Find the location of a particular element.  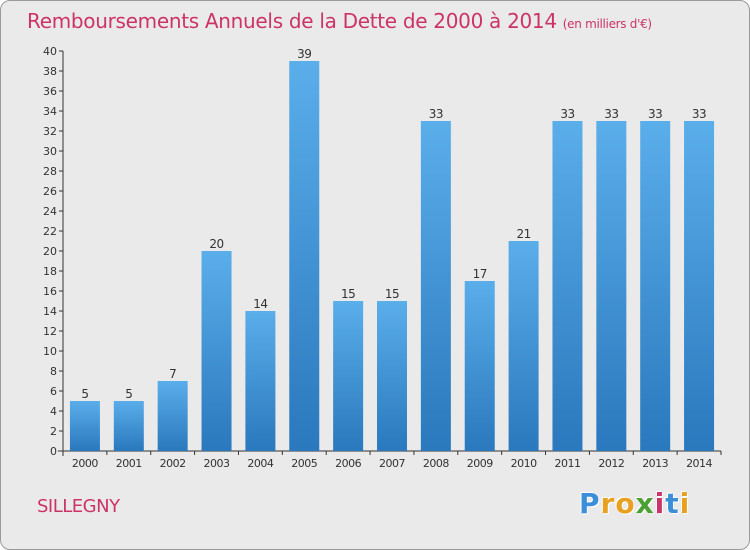

y-tick-label: 28 is located at coordinates (50, 171).